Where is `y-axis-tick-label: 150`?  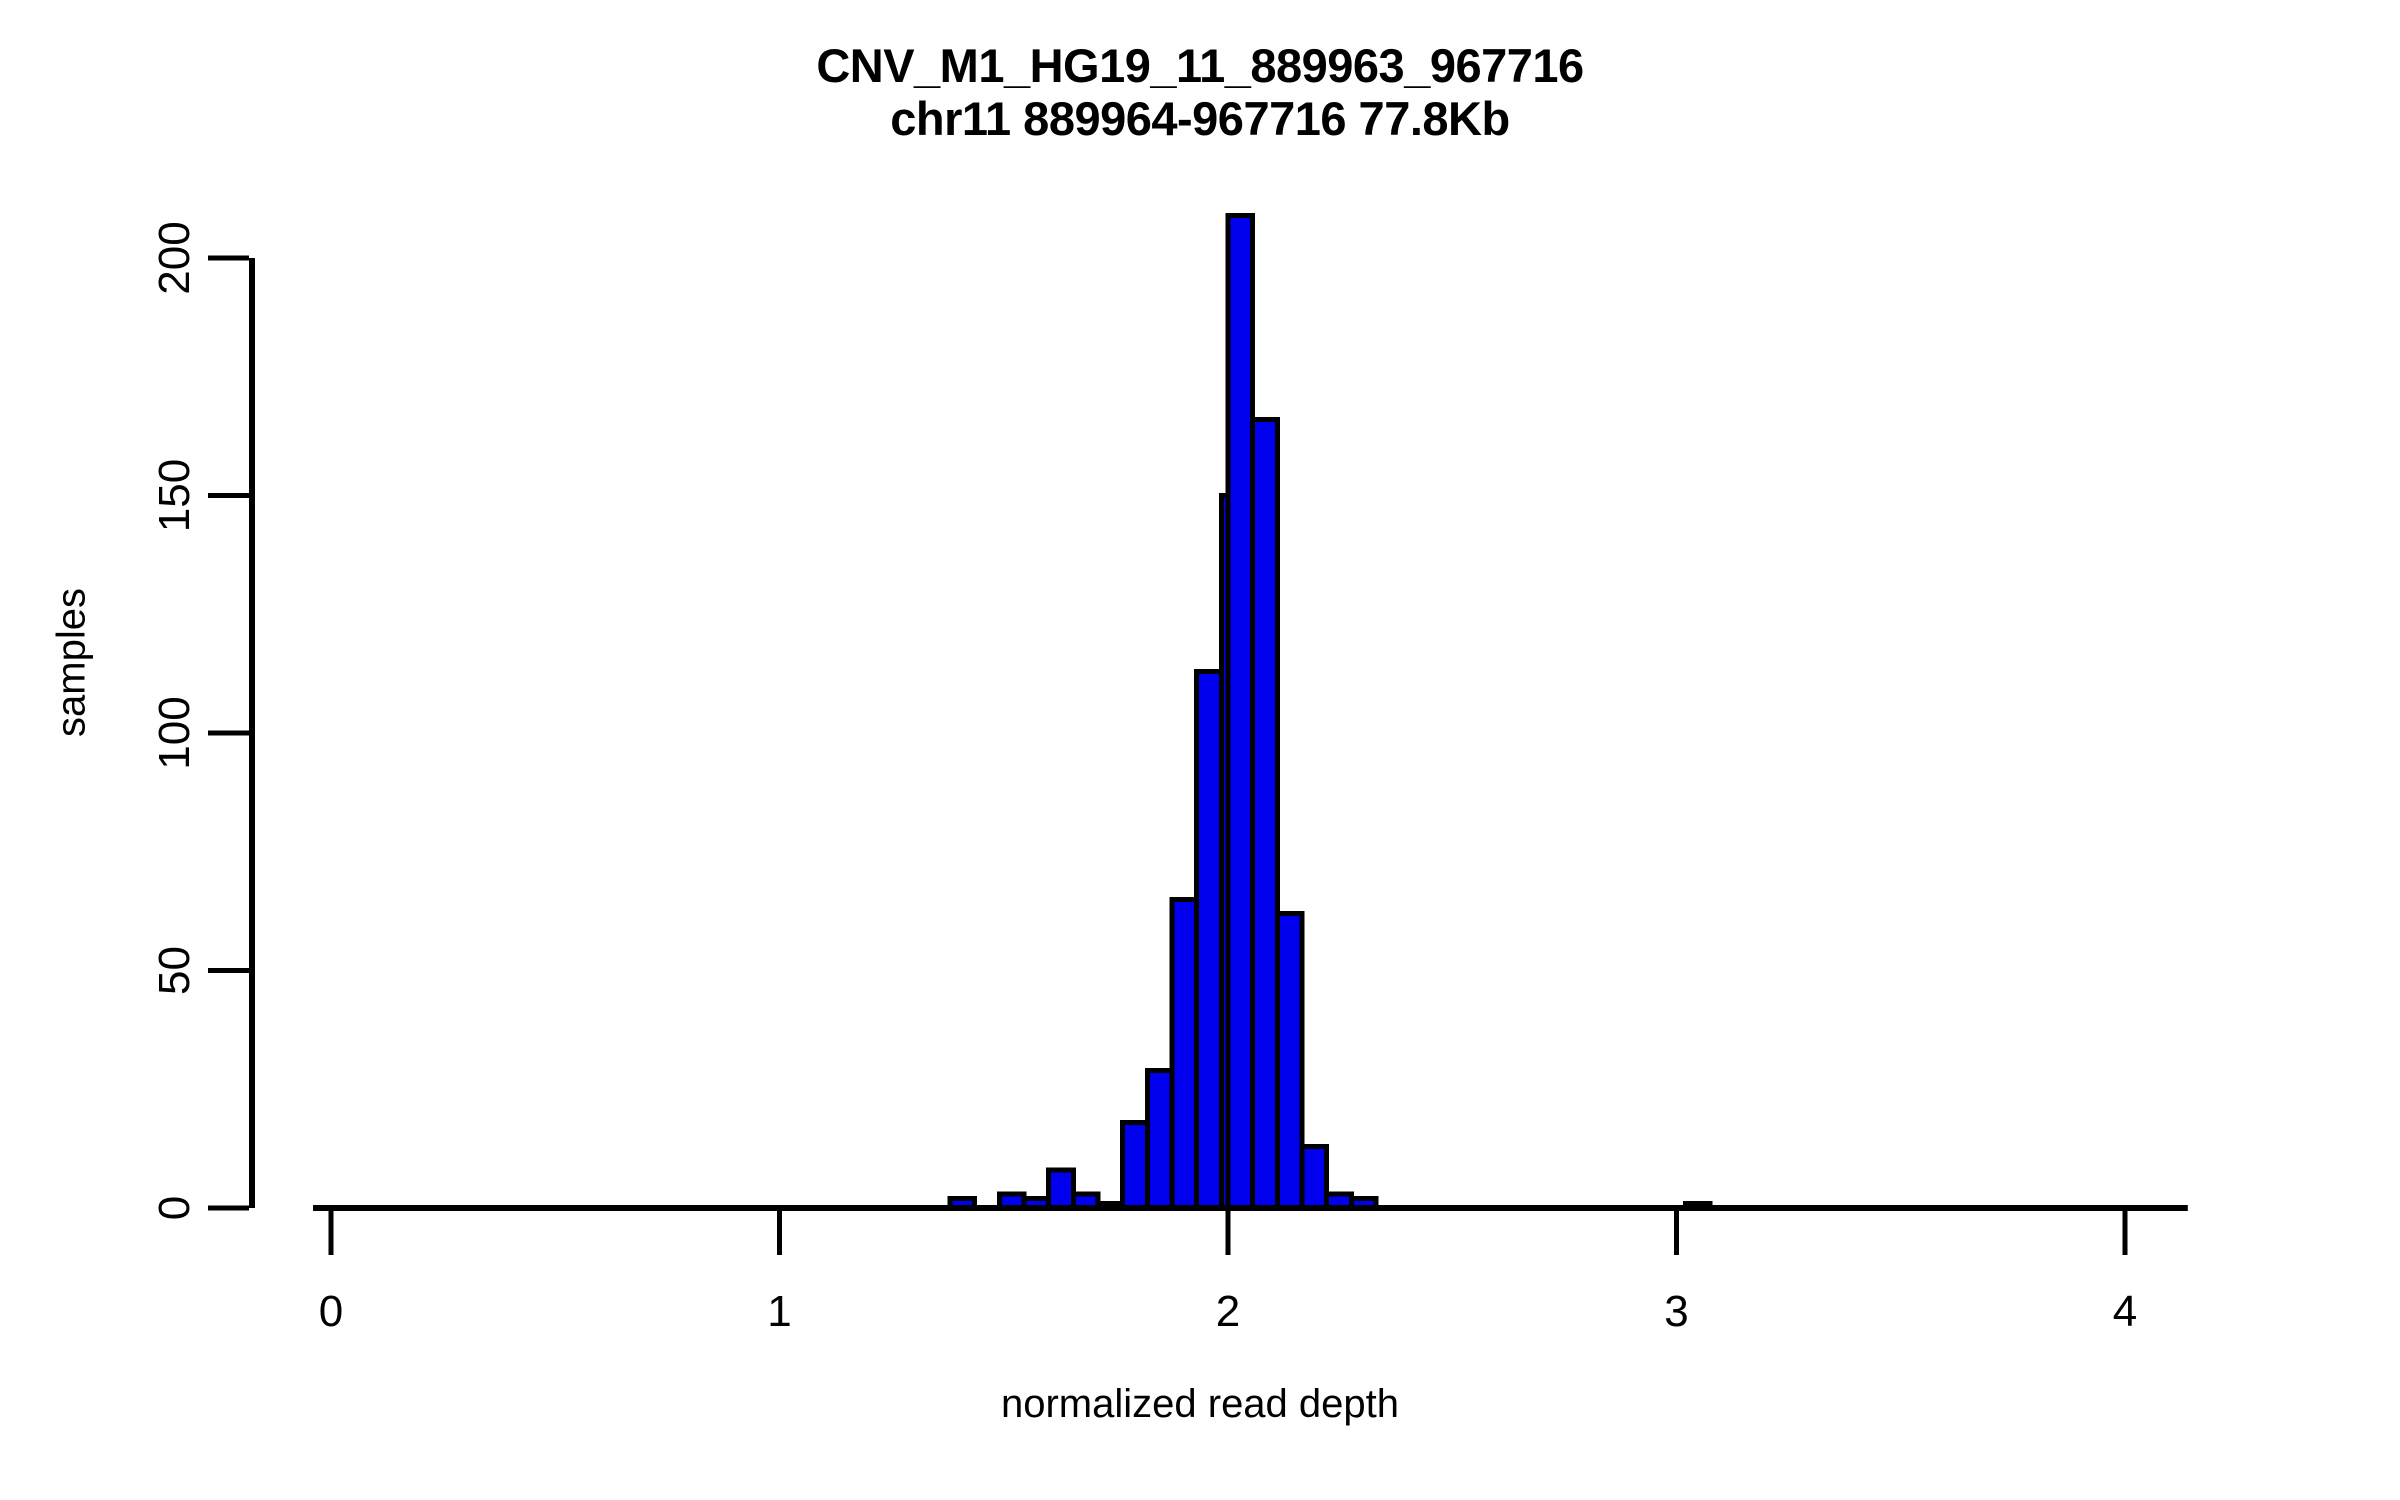 y-axis-tick-label: 150 is located at coordinates (174, 495).